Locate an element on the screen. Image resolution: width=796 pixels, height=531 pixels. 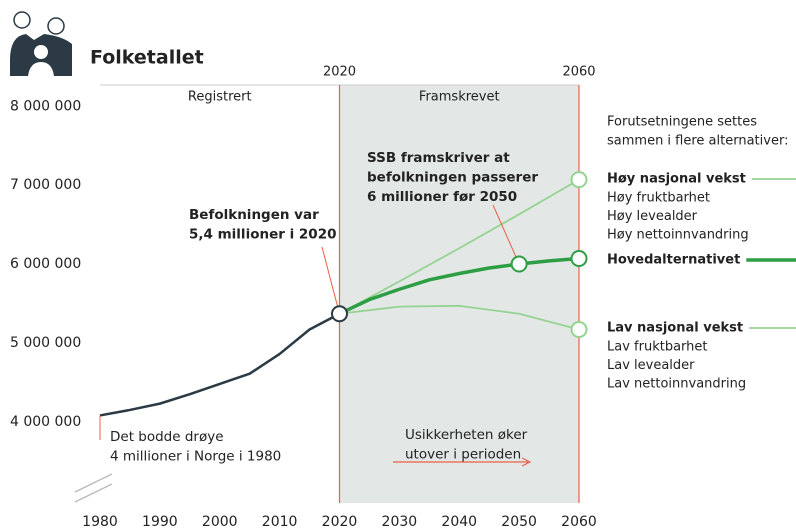
annotation: utover i perioden is located at coordinates (463, 455).